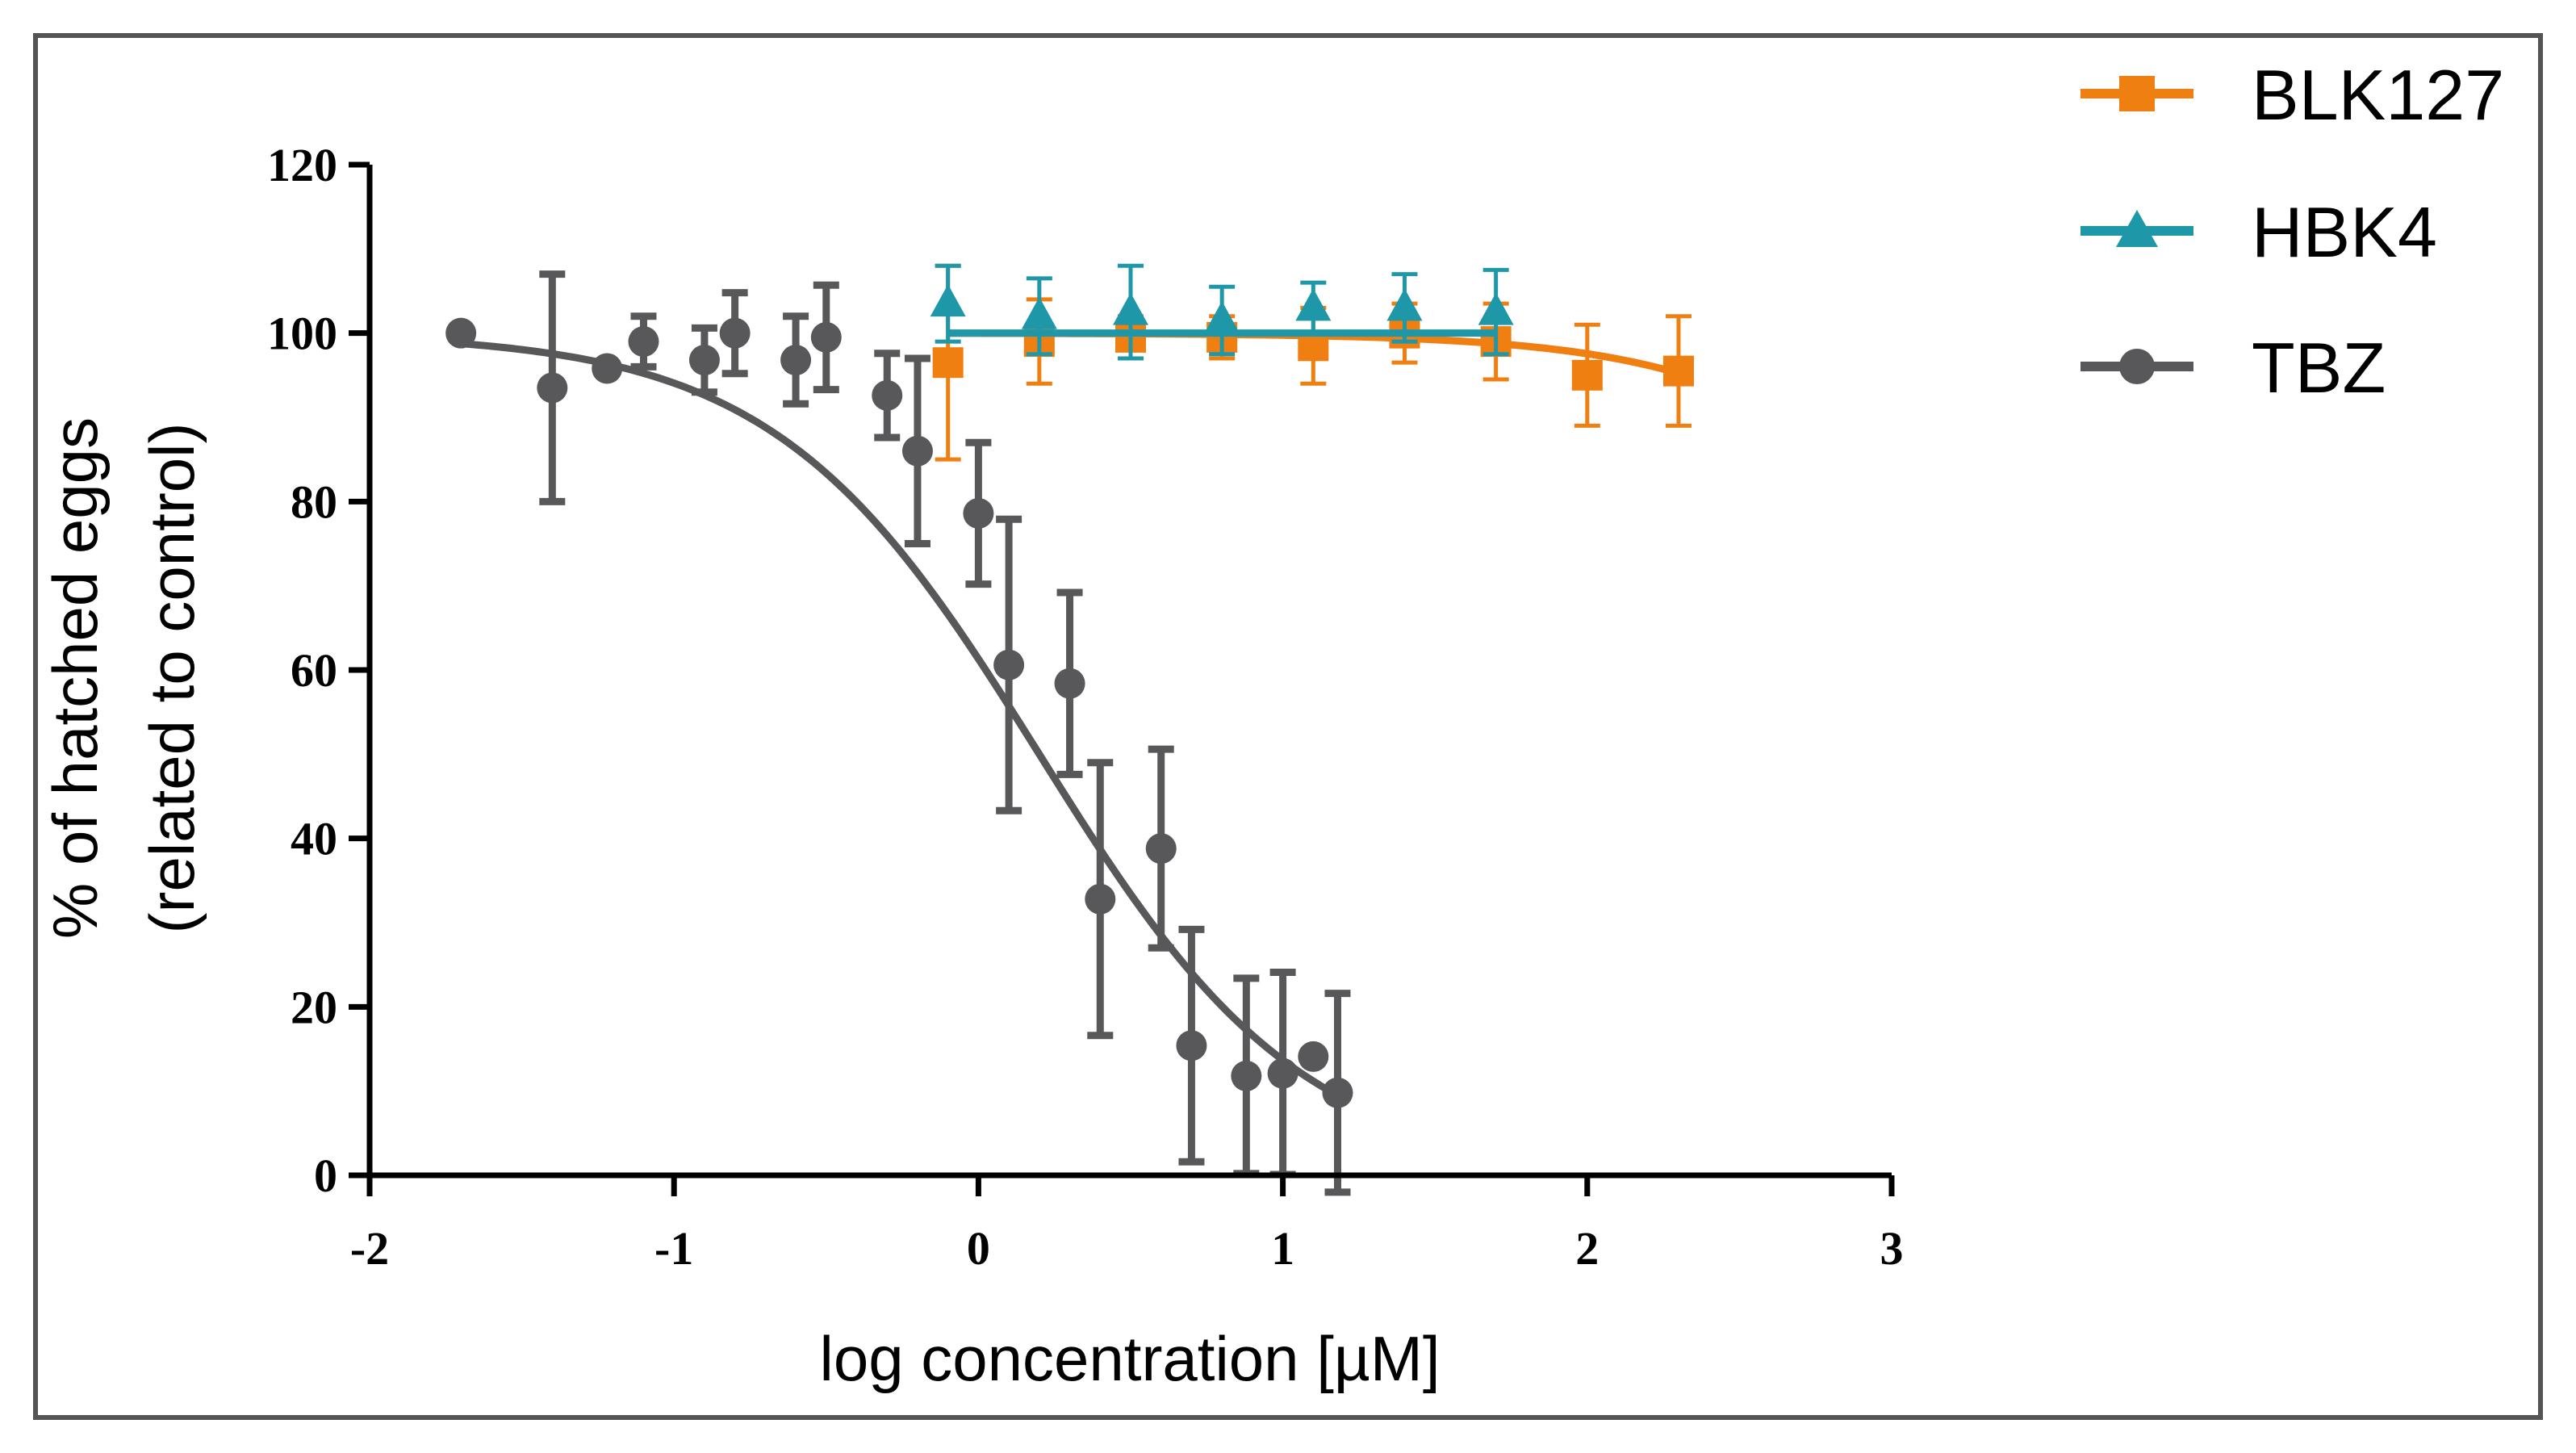 This screenshot has height=1453, width=2576. What do you see at coordinates (1587, 1248) in the screenshot?
I see `x-tick-label: 2` at bounding box center [1587, 1248].